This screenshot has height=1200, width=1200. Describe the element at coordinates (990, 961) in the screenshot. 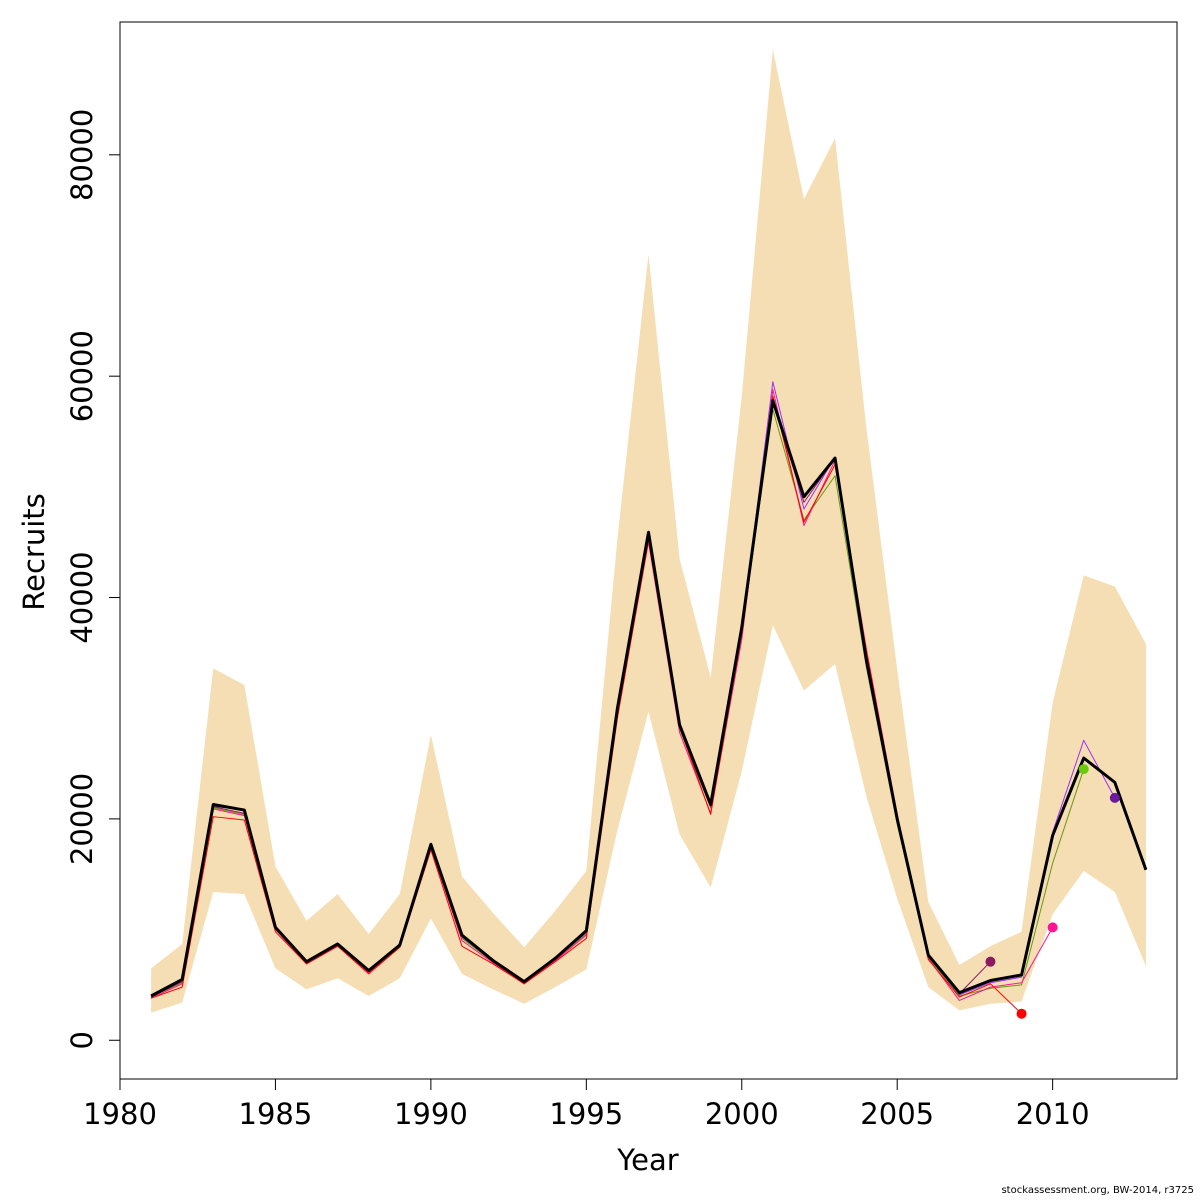

I see `end-point-2008` at that location.